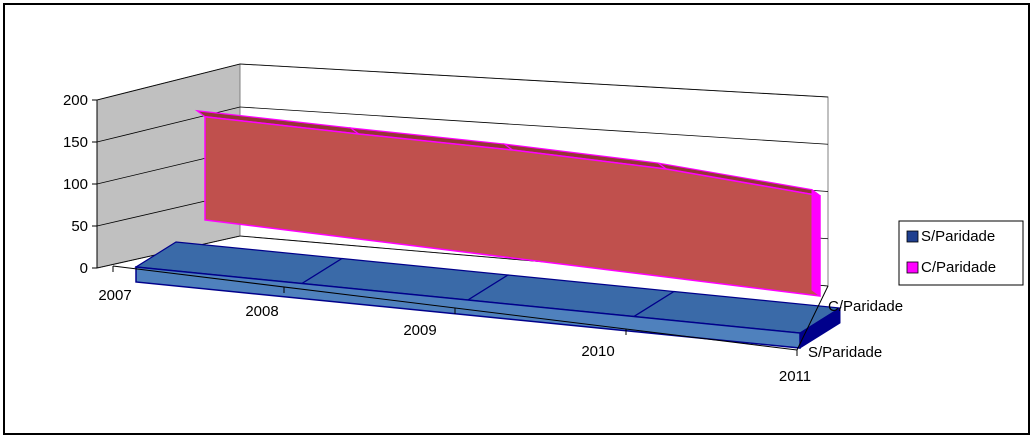 The height and width of the screenshot is (438, 1034). I want to click on y-tick-label: 150, so click(75, 142).